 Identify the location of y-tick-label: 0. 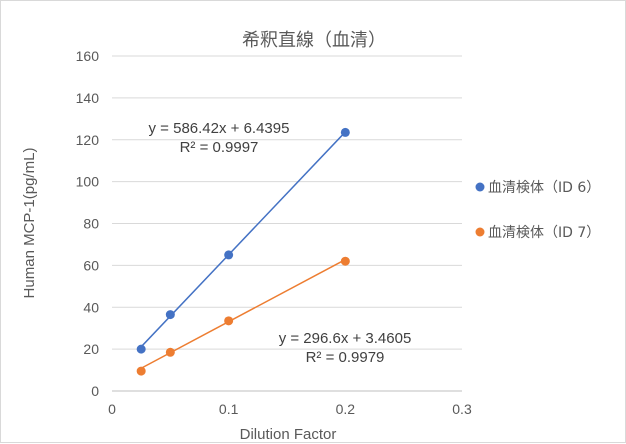
(95, 391).